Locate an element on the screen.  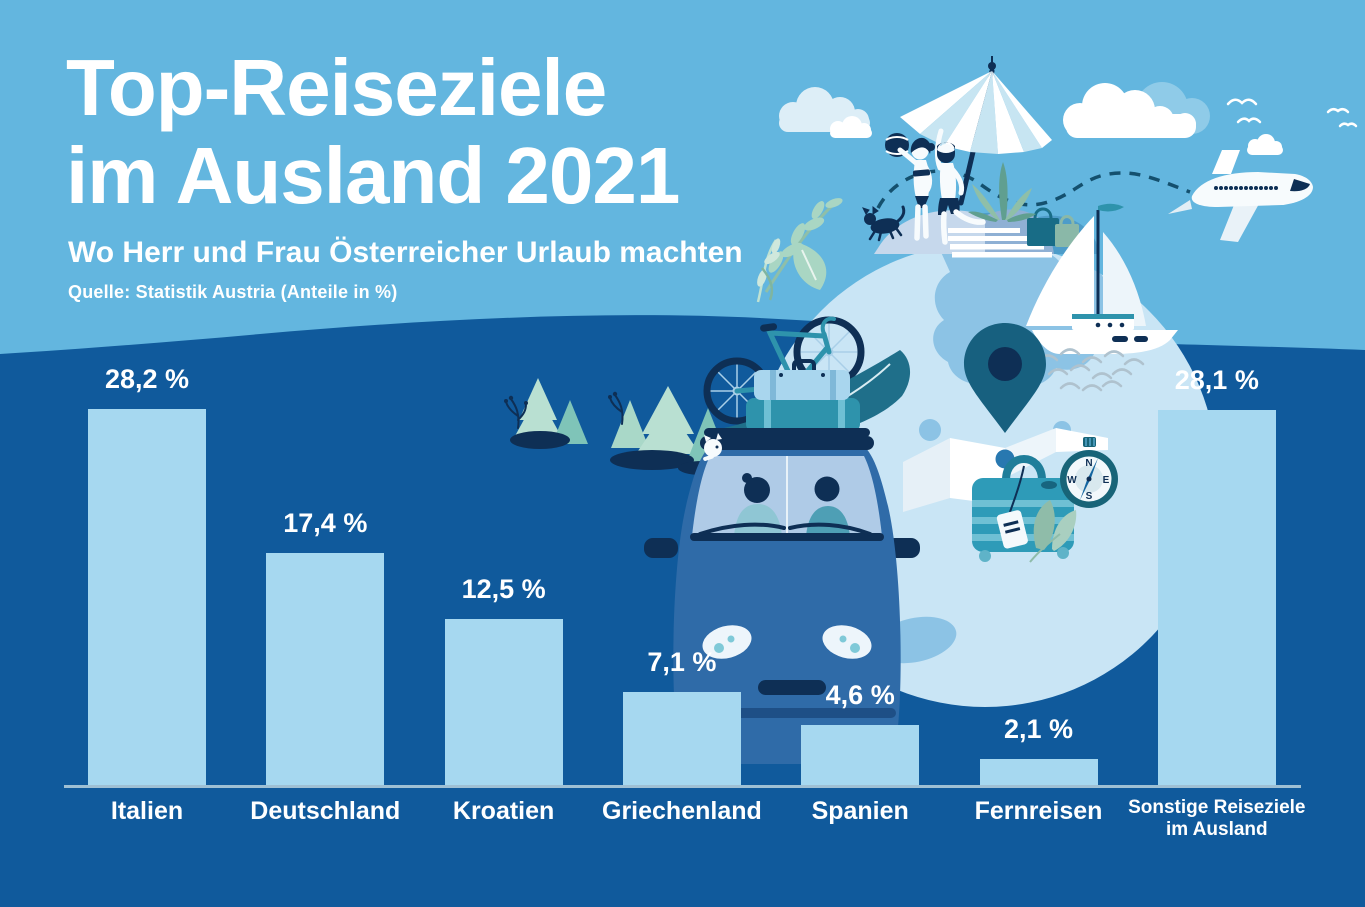
airplane-icon is located at coordinates (1240, 196).